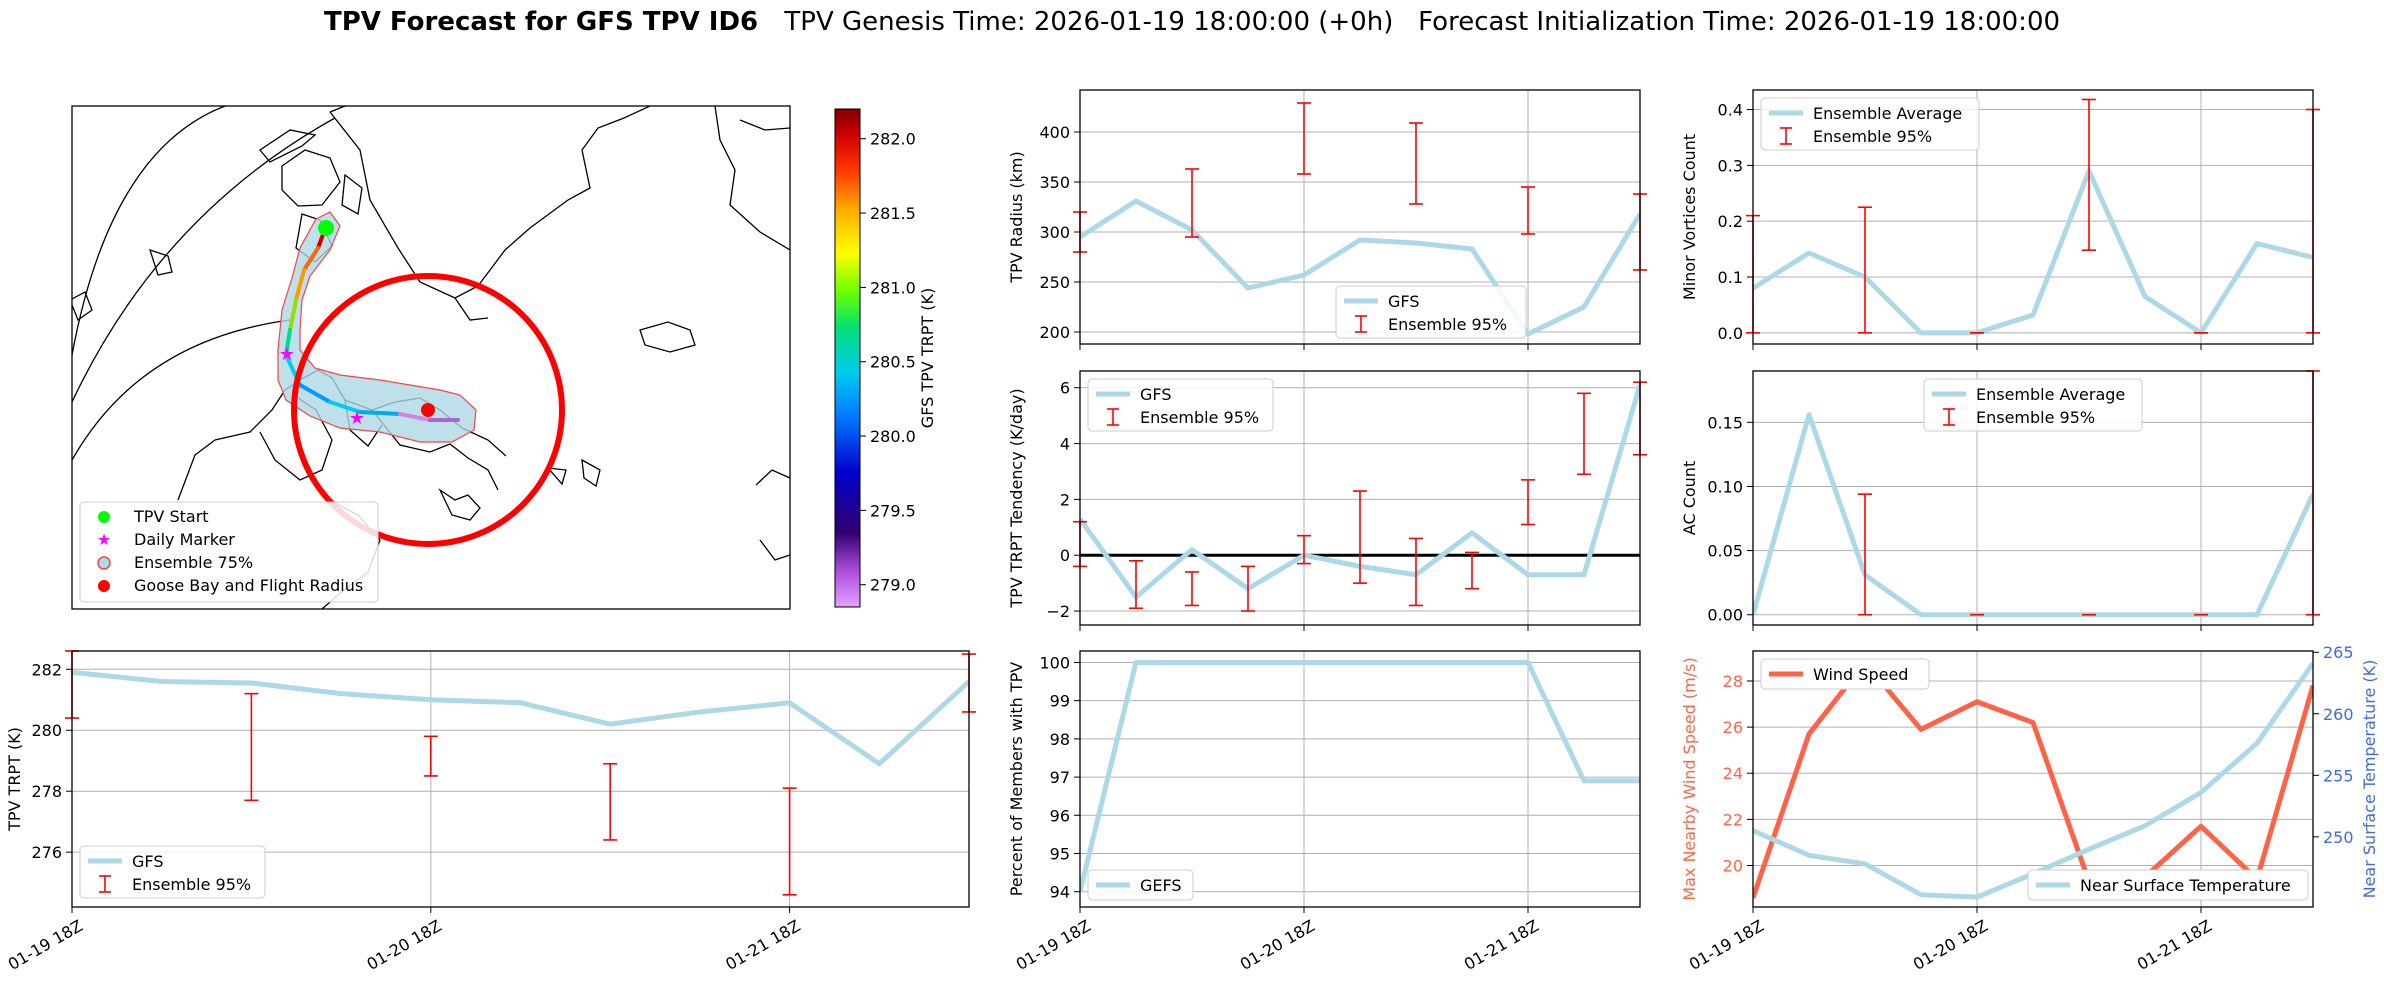  What do you see at coordinates (762, 945) in the screenshot?
I see `x-tick-label: 01-21 18Z` at bounding box center [762, 945].